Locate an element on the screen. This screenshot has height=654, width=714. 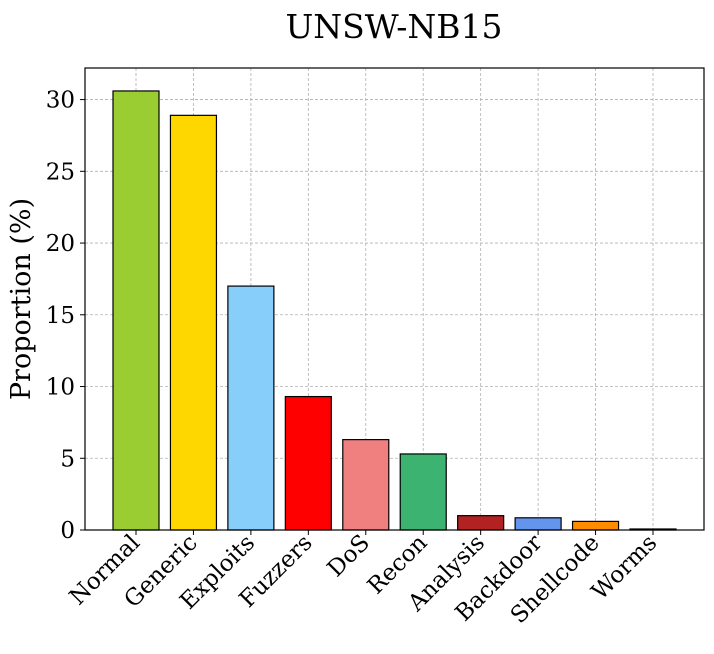
bar-backdoor is located at coordinates (538, 524).